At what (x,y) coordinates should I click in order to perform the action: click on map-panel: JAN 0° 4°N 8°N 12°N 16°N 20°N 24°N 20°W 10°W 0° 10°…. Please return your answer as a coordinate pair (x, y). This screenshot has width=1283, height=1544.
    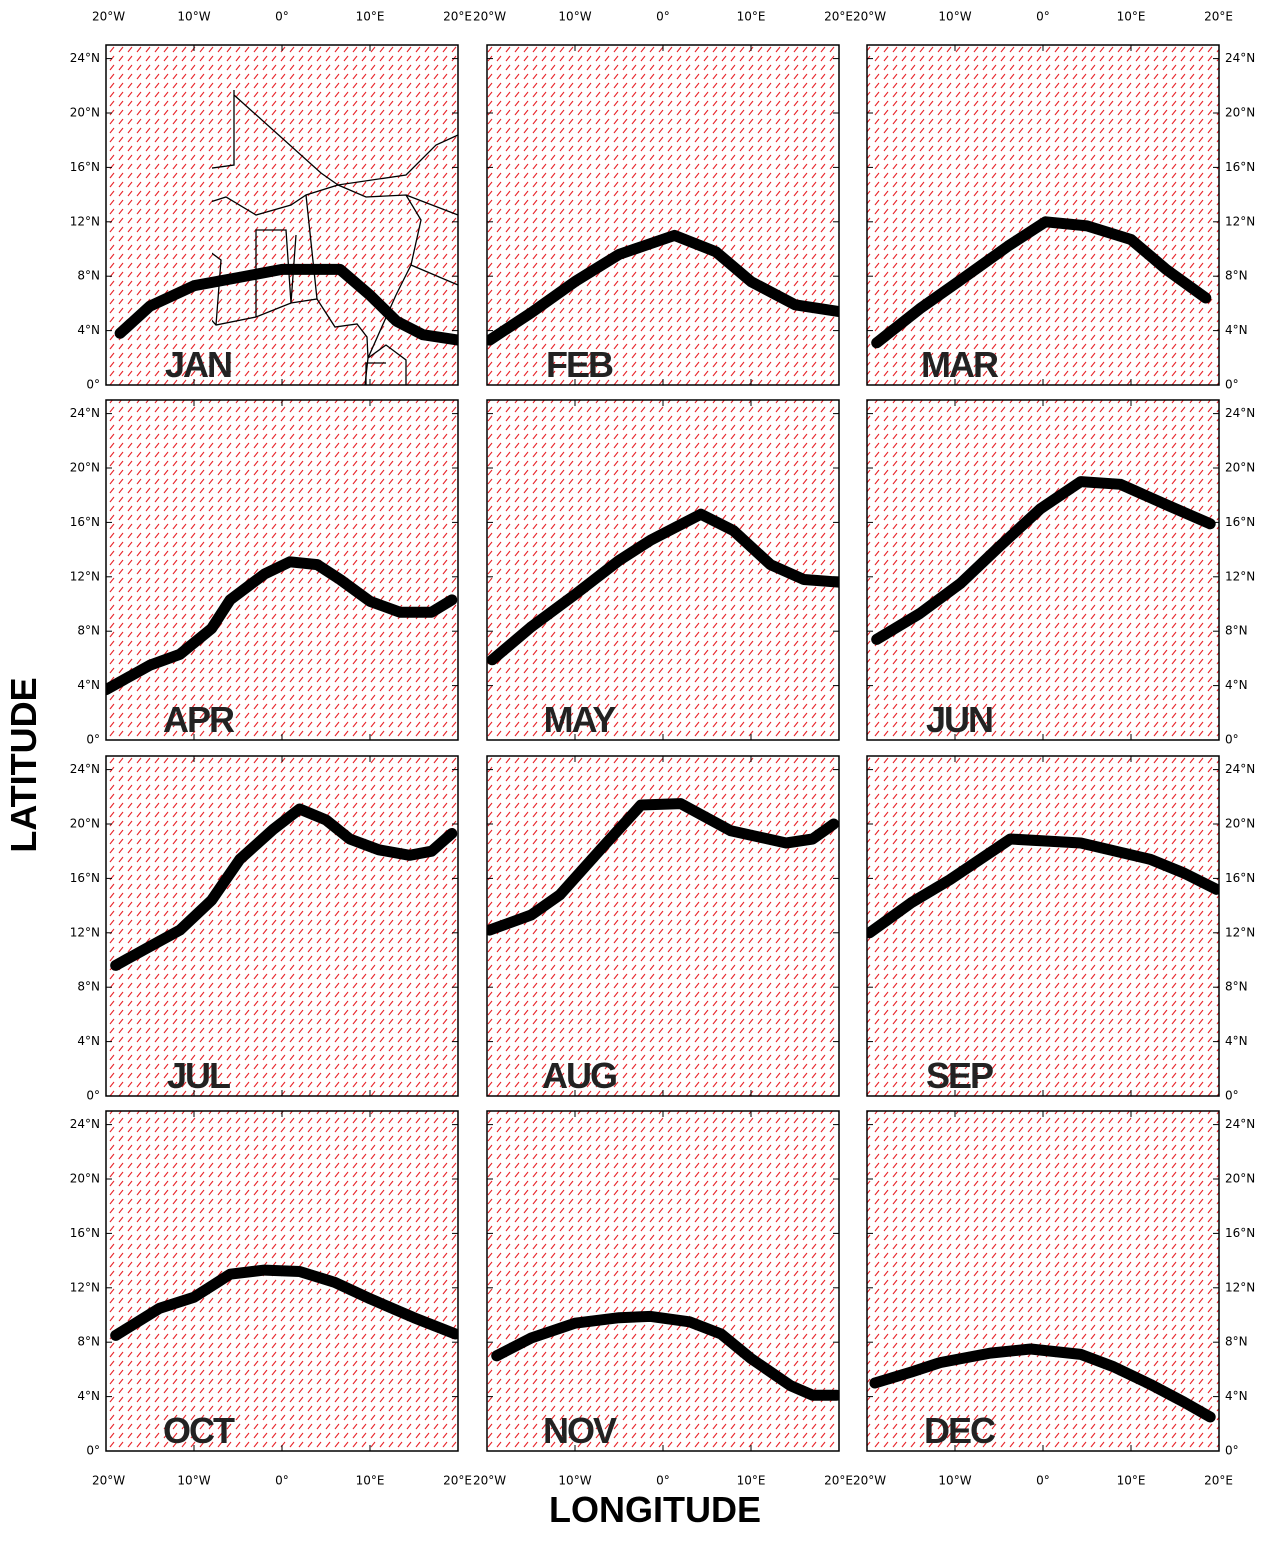
    Looking at the image, I should click on (271, 201).